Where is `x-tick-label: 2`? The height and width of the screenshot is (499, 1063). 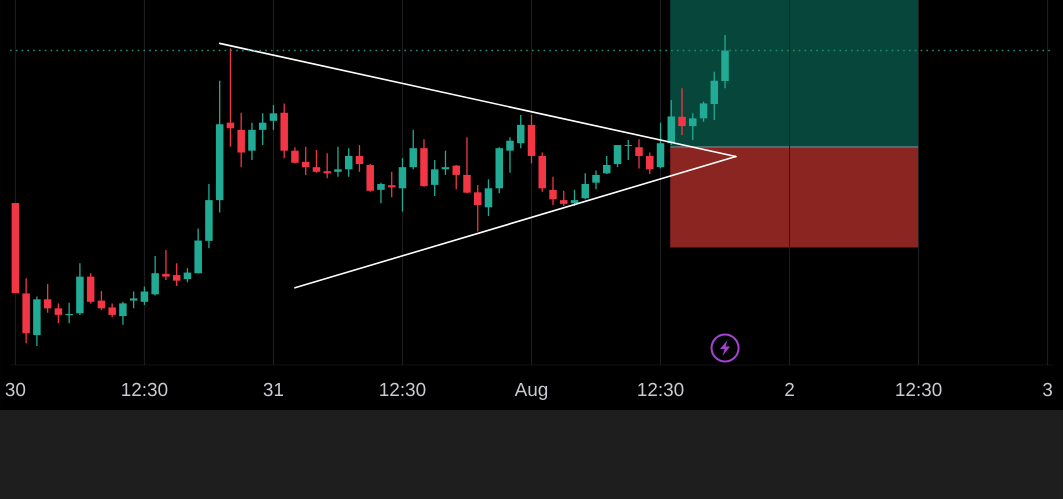 x-tick-label: 2 is located at coordinates (789, 389).